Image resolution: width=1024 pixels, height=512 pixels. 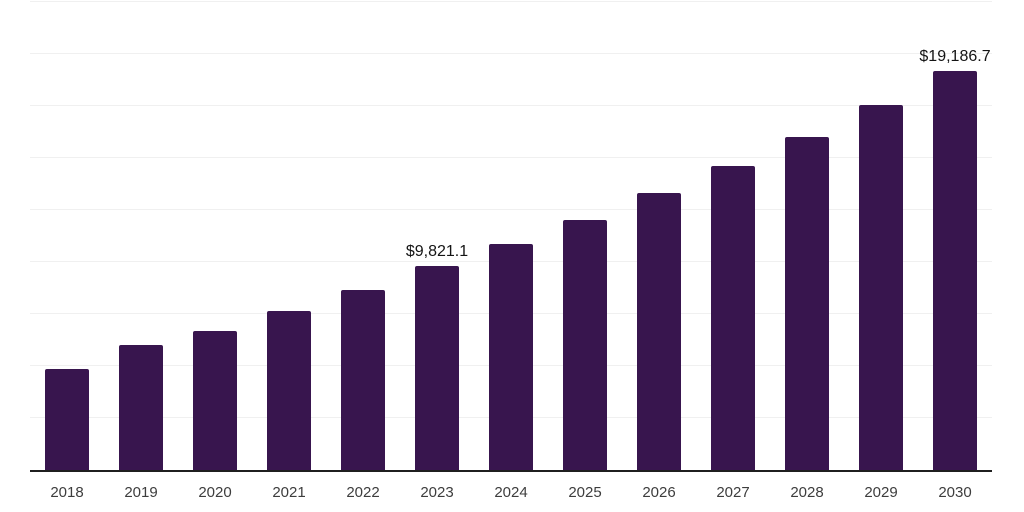 I want to click on bar-2020, so click(x=215, y=400).